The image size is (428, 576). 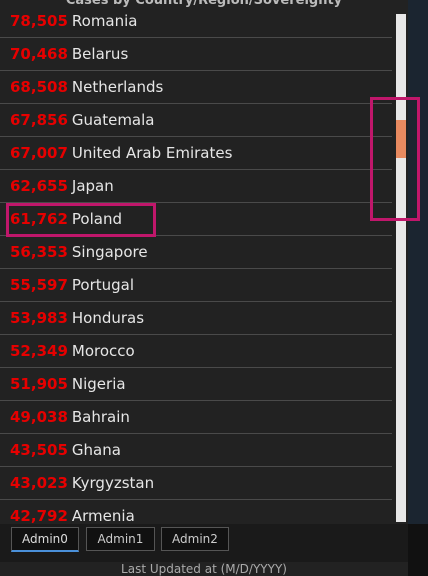 What do you see at coordinates (39, 120) in the screenshot?
I see `case-count: 67,856` at bounding box center [39, 120].